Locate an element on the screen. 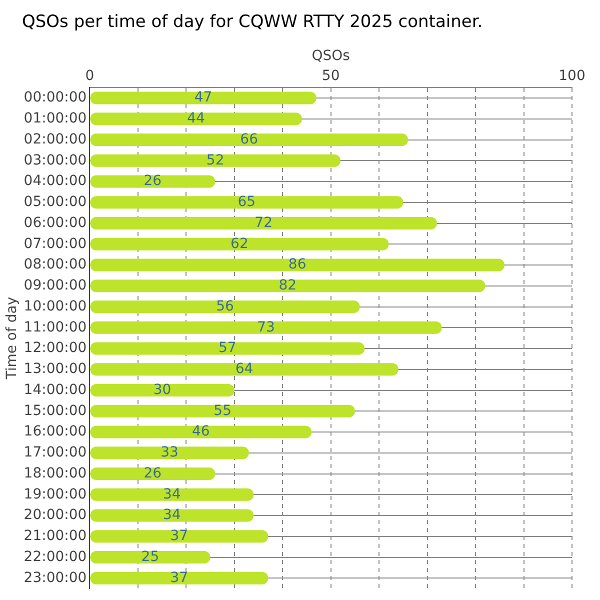  y-tick-label: 16:00:00 is located at coordinates (55, 432).